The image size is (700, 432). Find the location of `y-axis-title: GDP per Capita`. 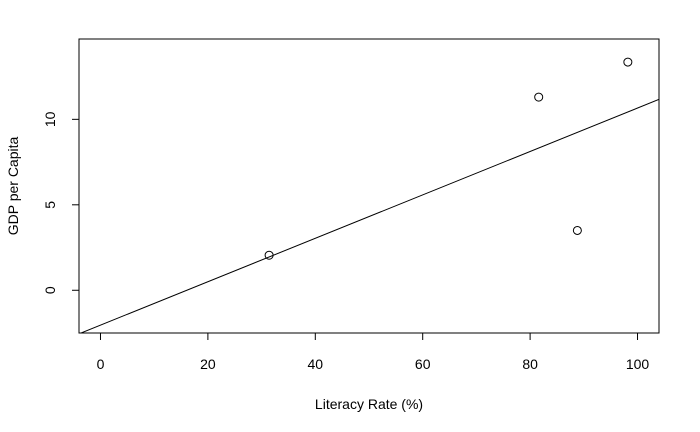

y-axis-title: GDP per Capita is located at coordinates (13, 186).